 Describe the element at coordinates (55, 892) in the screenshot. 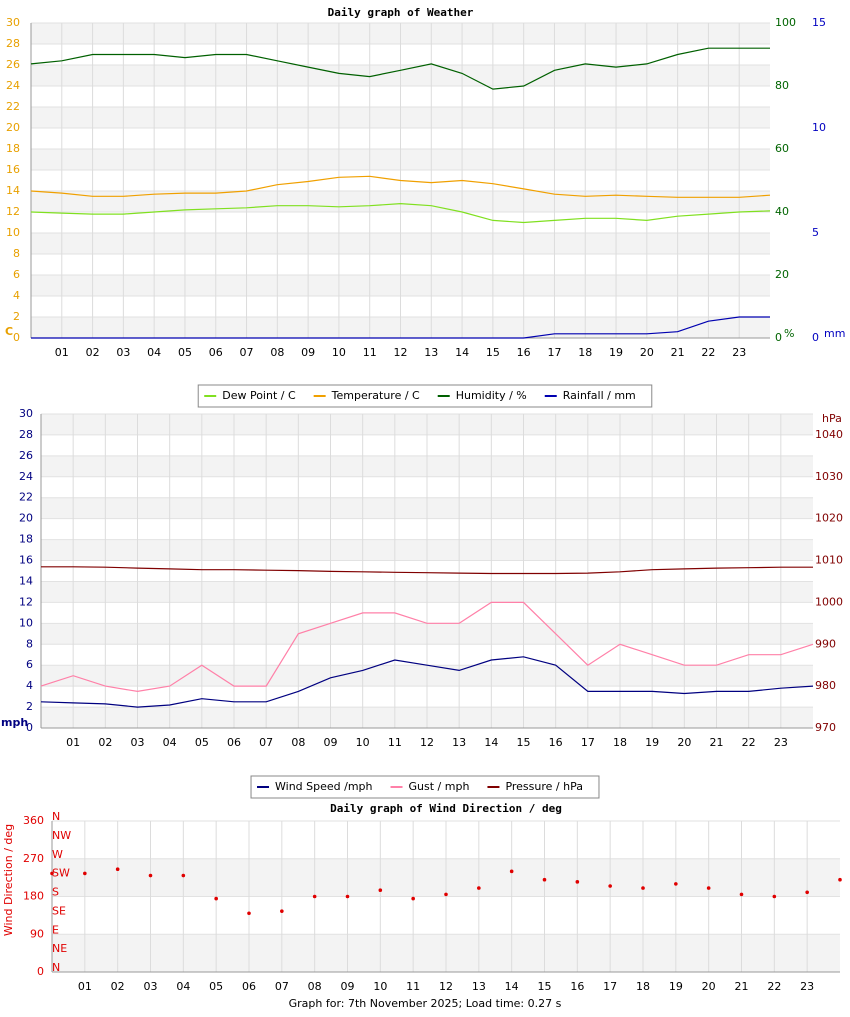

I see `compass-label: S` at that location.